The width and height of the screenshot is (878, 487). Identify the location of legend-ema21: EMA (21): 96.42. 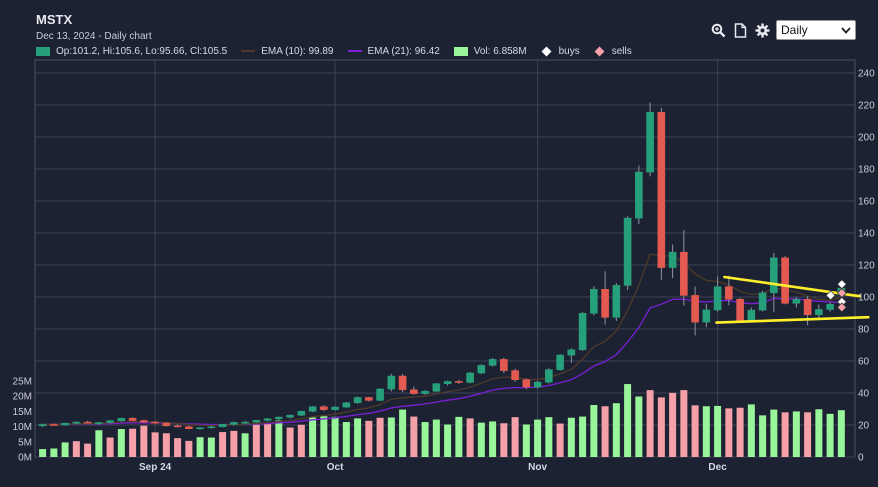
(393, 51).